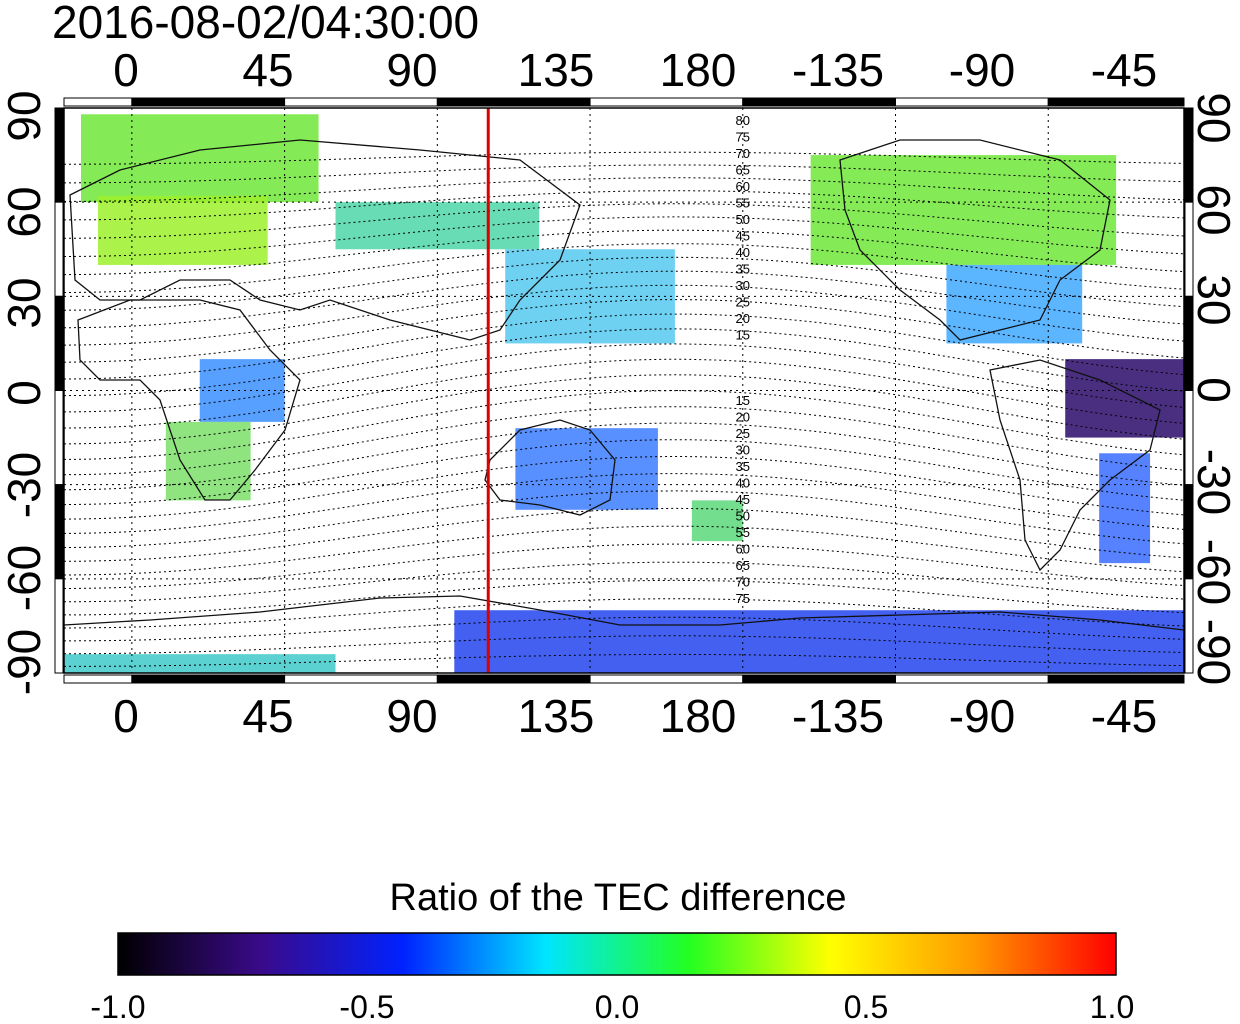 This screenshot has width=1240, height=1024. What do you see at coordinates (618, 898) in the screenshot?
I see `colorbar-title: Ratio of the TEC difference` at bounding box center [618, 898].